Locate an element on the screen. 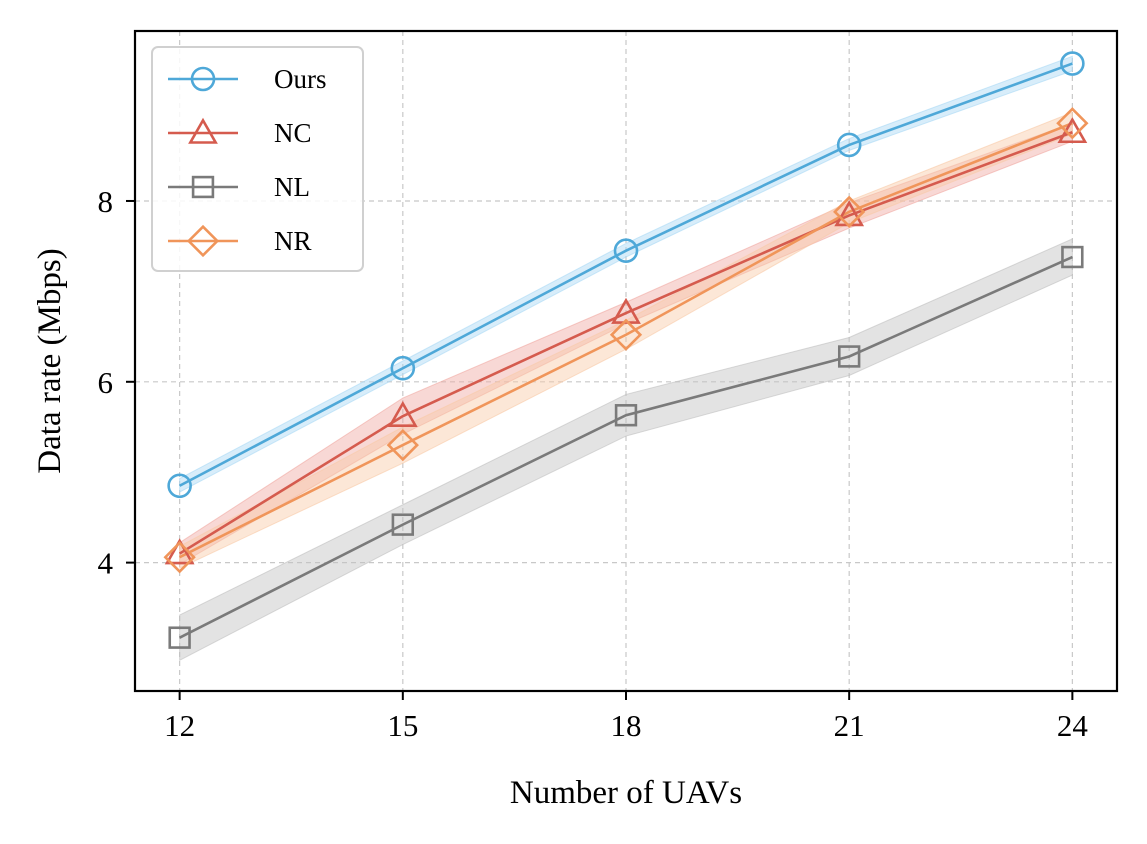 The height and width of the screenshot is (844, 1147). x-tick-label: 21 is located at coordinates (849, 725).